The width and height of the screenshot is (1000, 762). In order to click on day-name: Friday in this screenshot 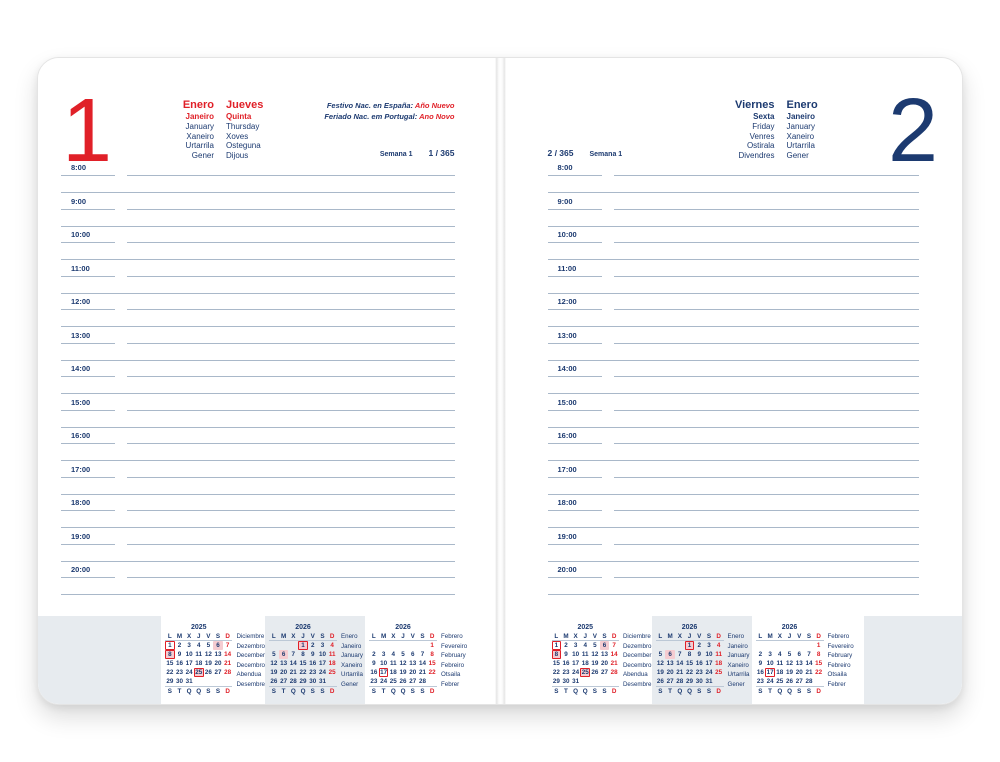, I will do `click(763, 126)`.